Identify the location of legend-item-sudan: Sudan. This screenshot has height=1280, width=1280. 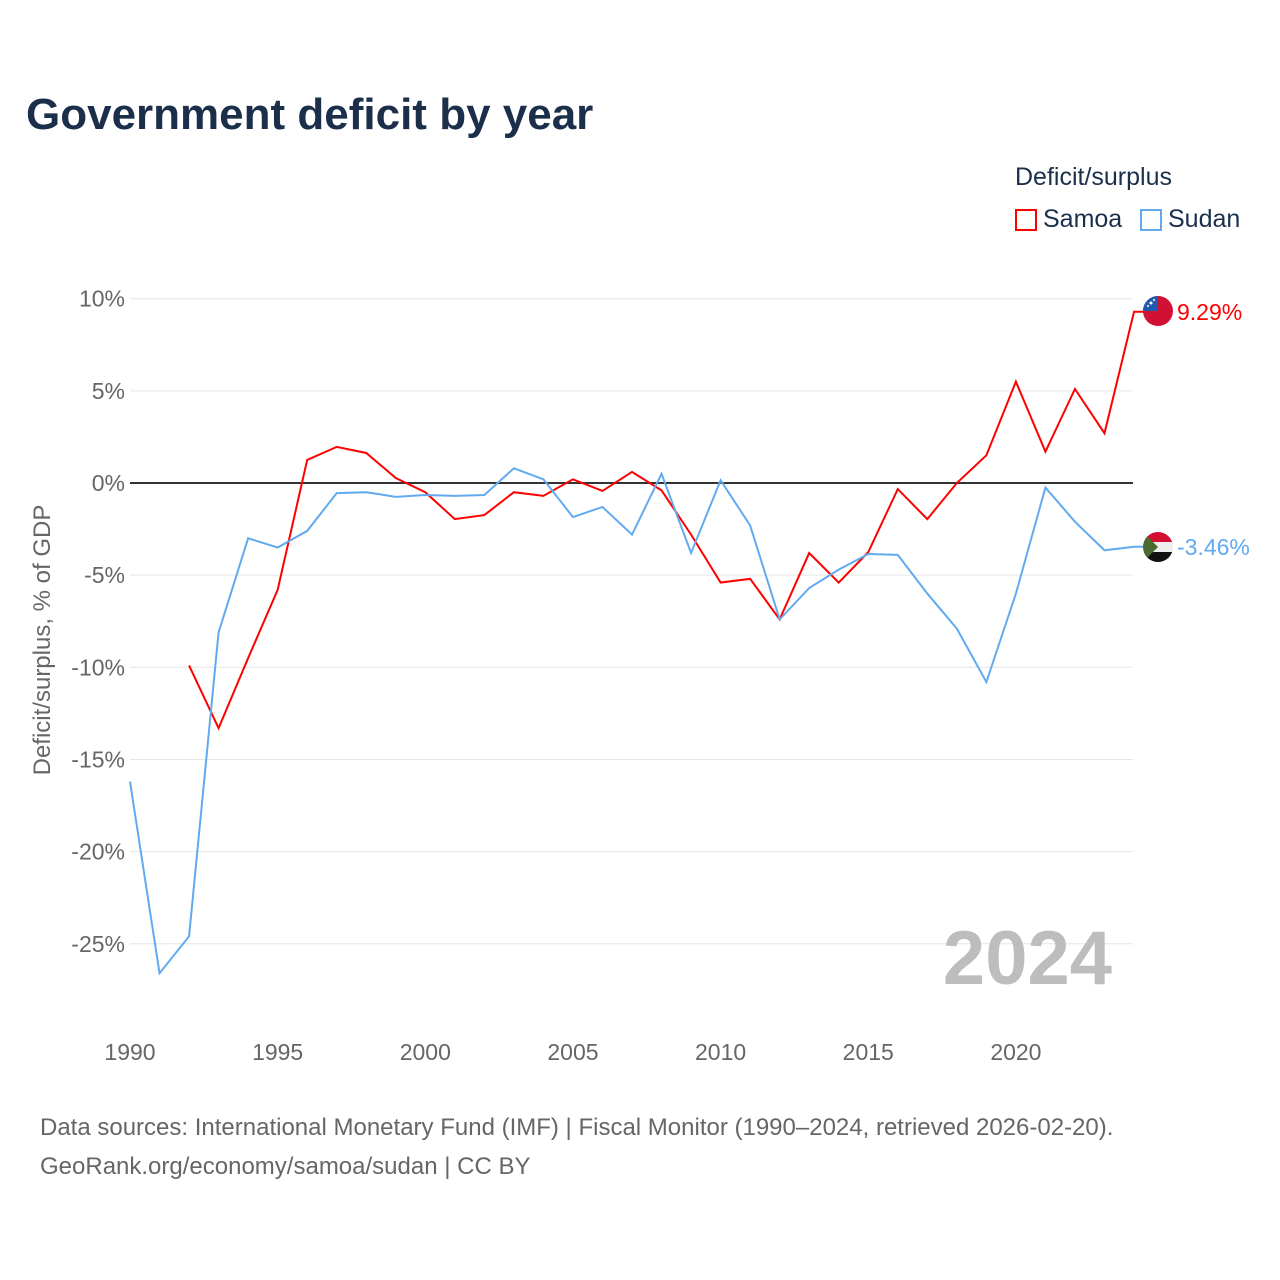
(1190, 219).